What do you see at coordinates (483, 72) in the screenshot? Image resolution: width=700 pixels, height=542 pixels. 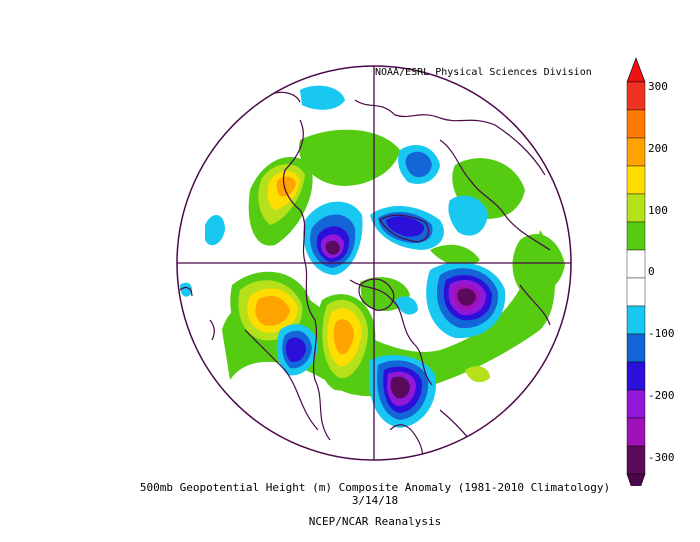 I see `credit-text: NOAA/ESRL Physical Sciences Division` at bounding box center [483, 72].